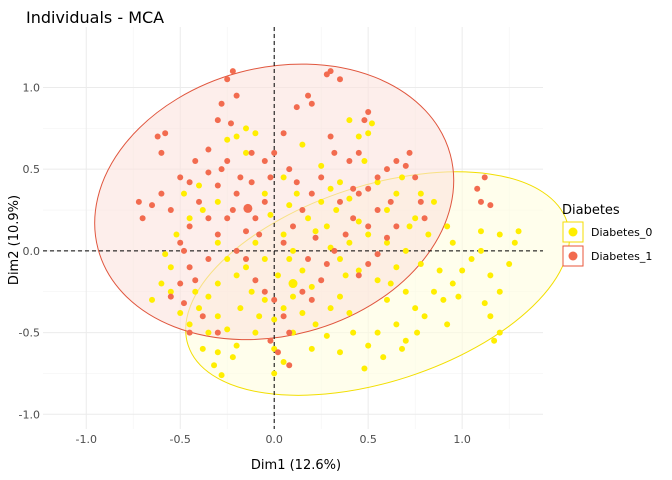  What do you see at coordinates (462, 439) in the screenshot?
I see `x-tick-label: 1.0` at bounding box center [462, 439].